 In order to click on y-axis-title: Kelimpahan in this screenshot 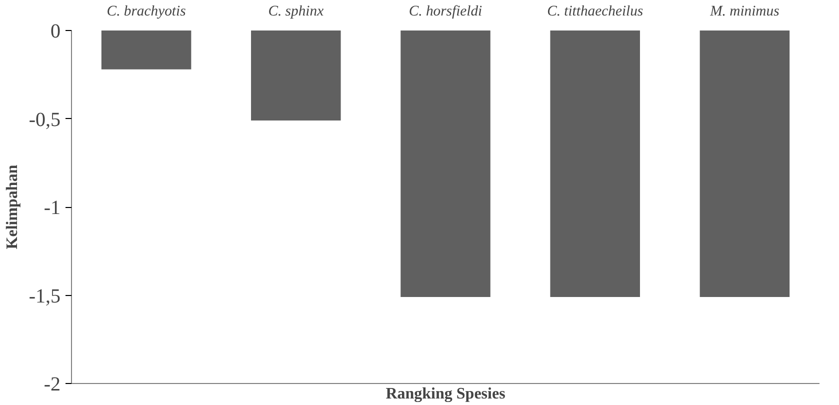, I will do `click(12, 207)`.